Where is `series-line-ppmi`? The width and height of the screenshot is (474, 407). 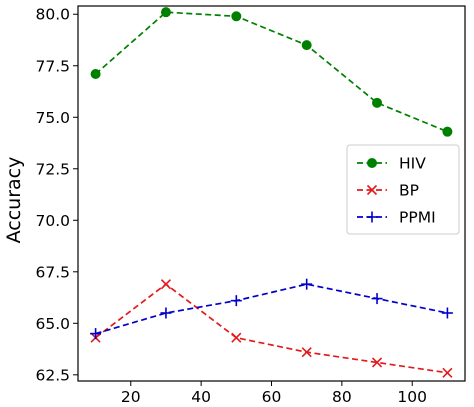 series-line-ppmi is located at coordinates (271, 309).